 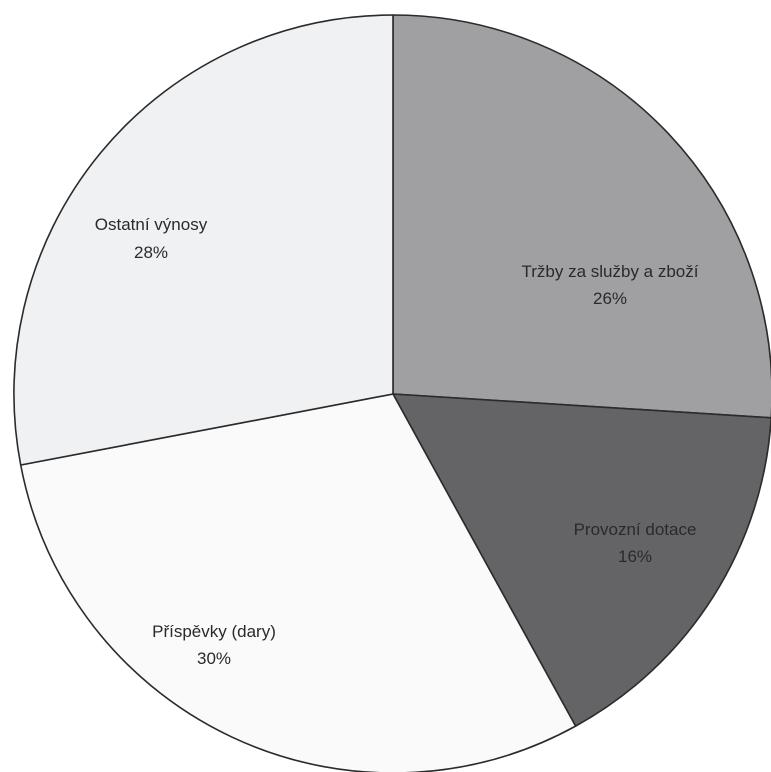 I want to click on slice-label-ostatni: Ostatní výnosy, so click(x=151, y=224).